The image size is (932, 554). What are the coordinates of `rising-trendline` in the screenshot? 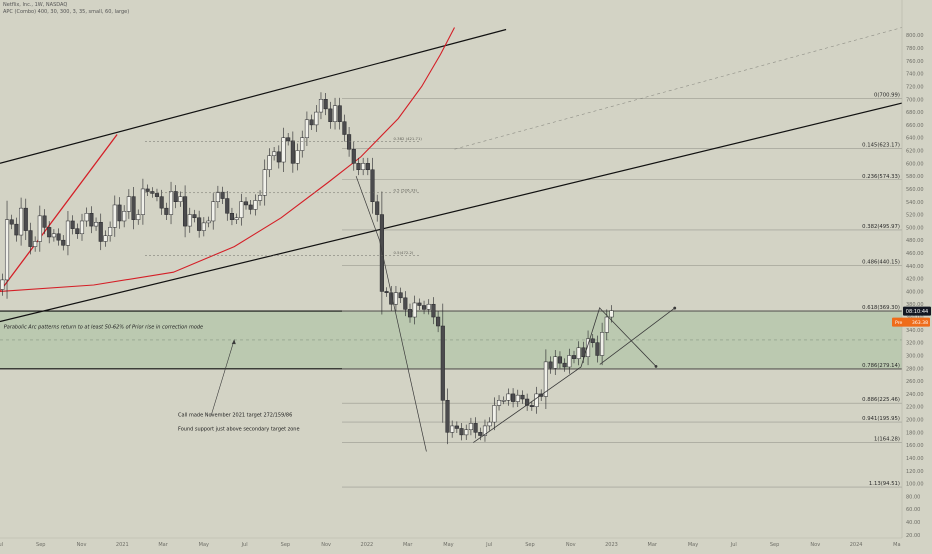 It's located at (537, 375).